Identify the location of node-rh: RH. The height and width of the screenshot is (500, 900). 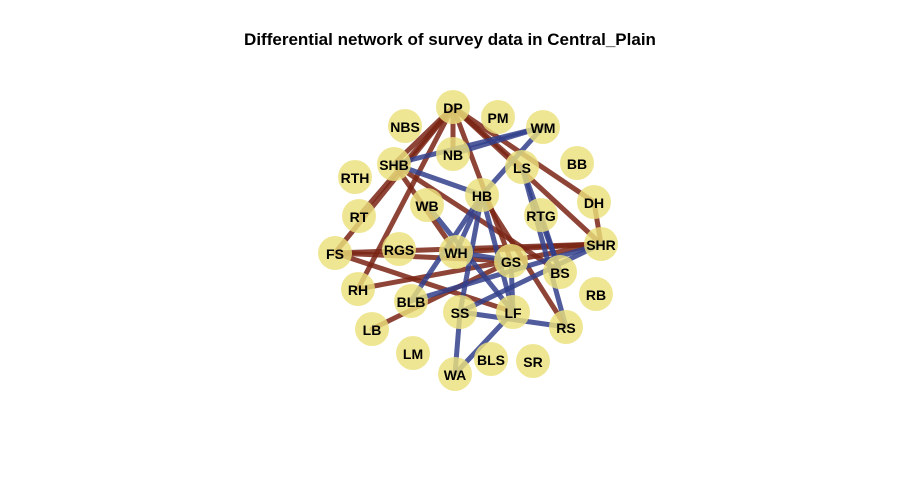
(358, 289).